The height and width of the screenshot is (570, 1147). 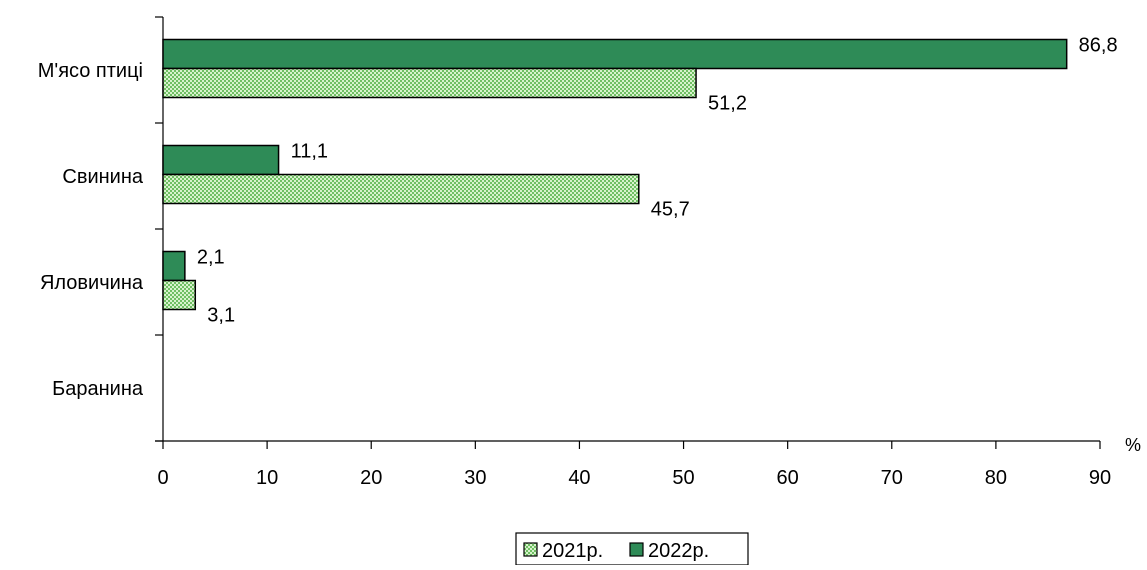 I want to click on category-label: Баранина, so click(x=98, y=389).